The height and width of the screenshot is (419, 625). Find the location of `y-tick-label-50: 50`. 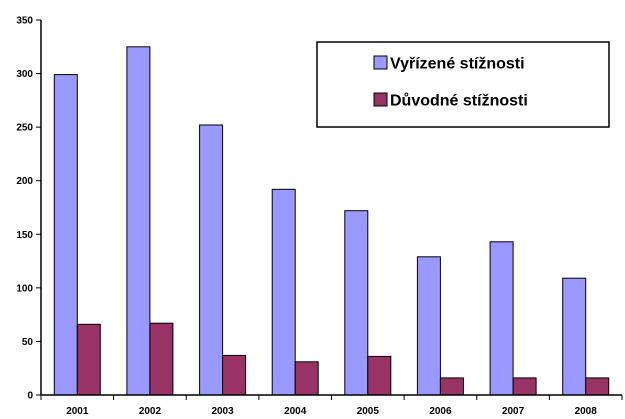

y-tick-label-50: 50 is located at coordinates (28, 342).